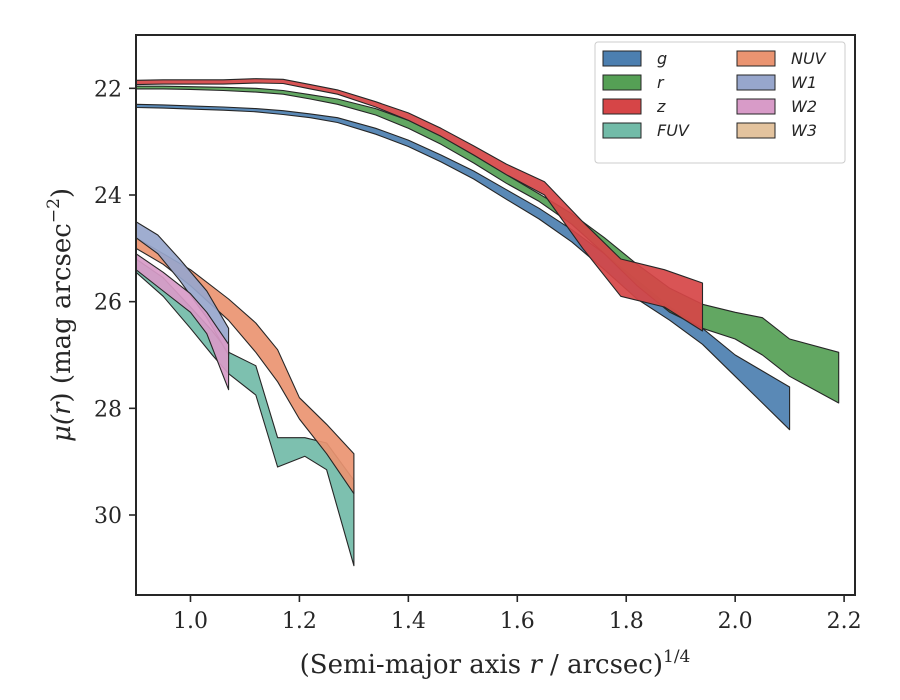 Image resolution: width=900 pixels, height=700 pixels. What do you see at coordinates (108, 89) in the screenshot?
I see `y-tick-label: 22` at bounding box center [108, 89].